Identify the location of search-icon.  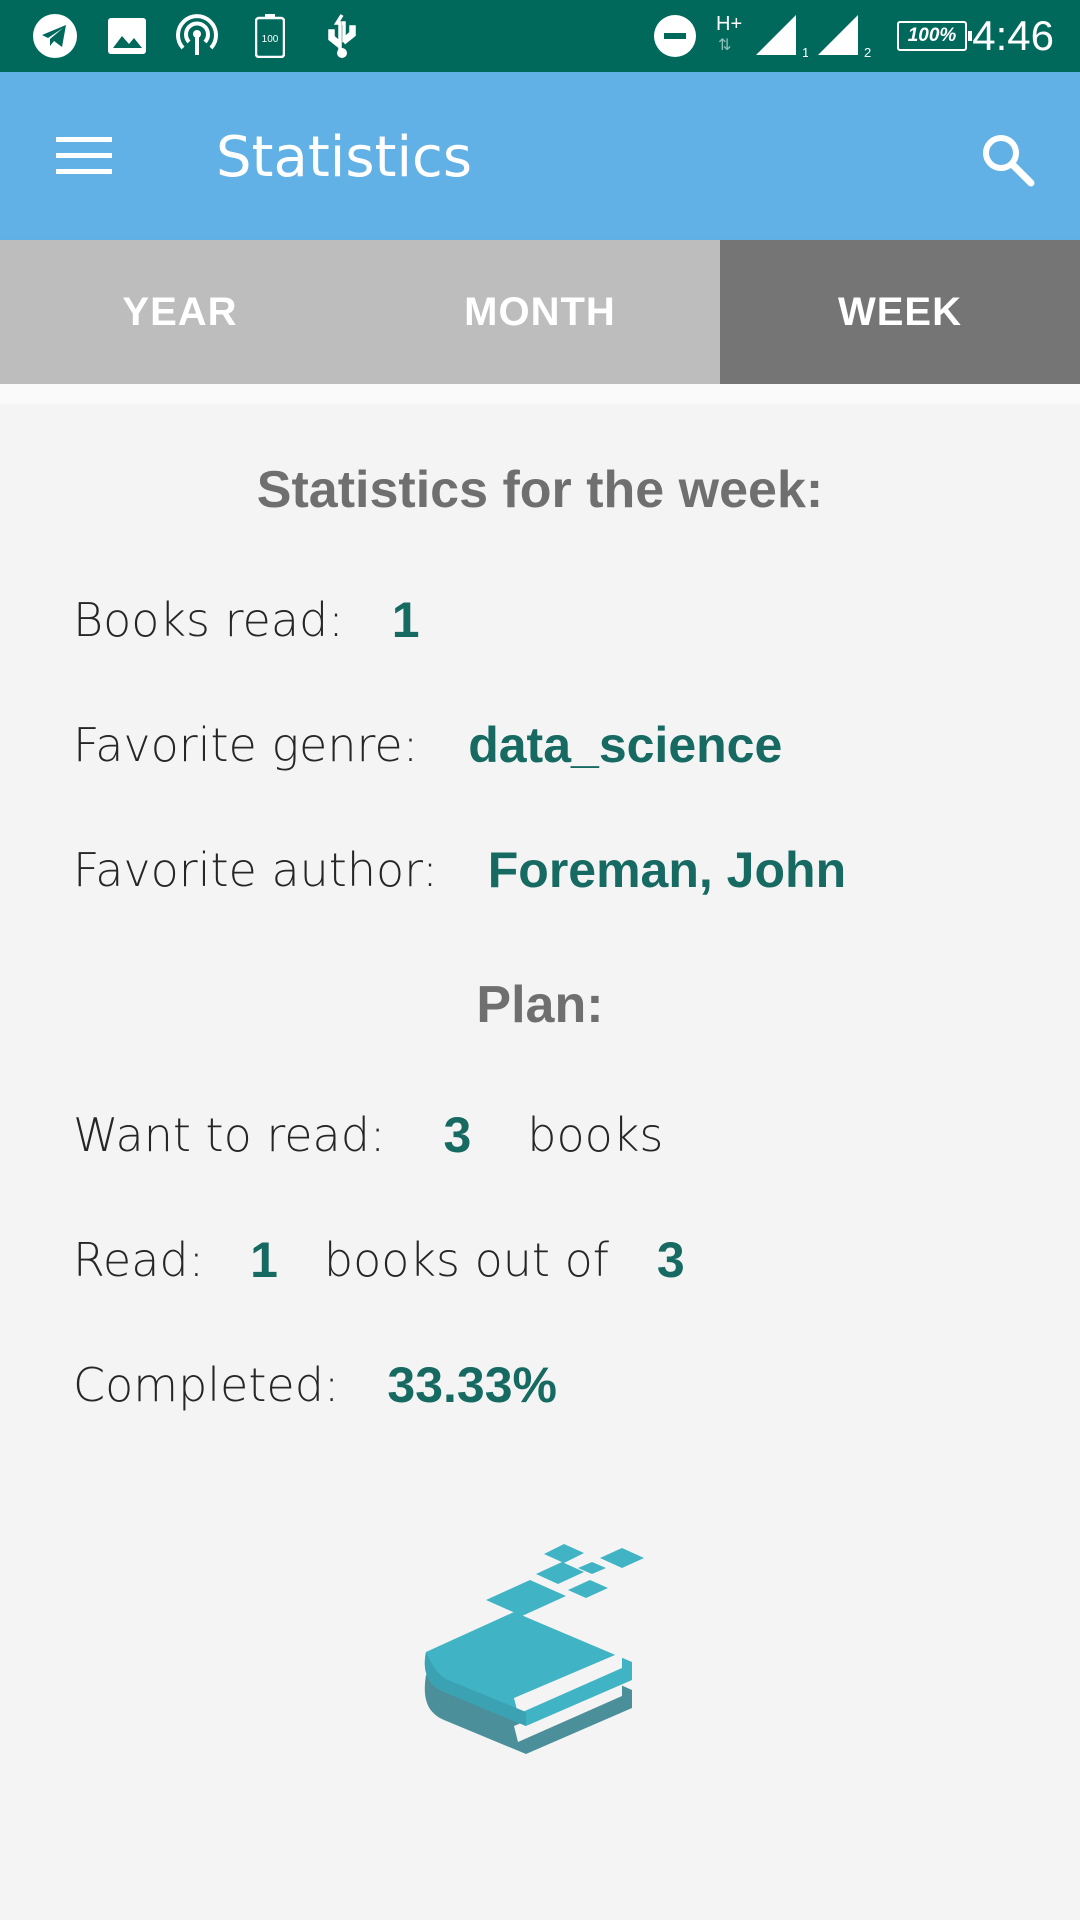
(1009, 161).